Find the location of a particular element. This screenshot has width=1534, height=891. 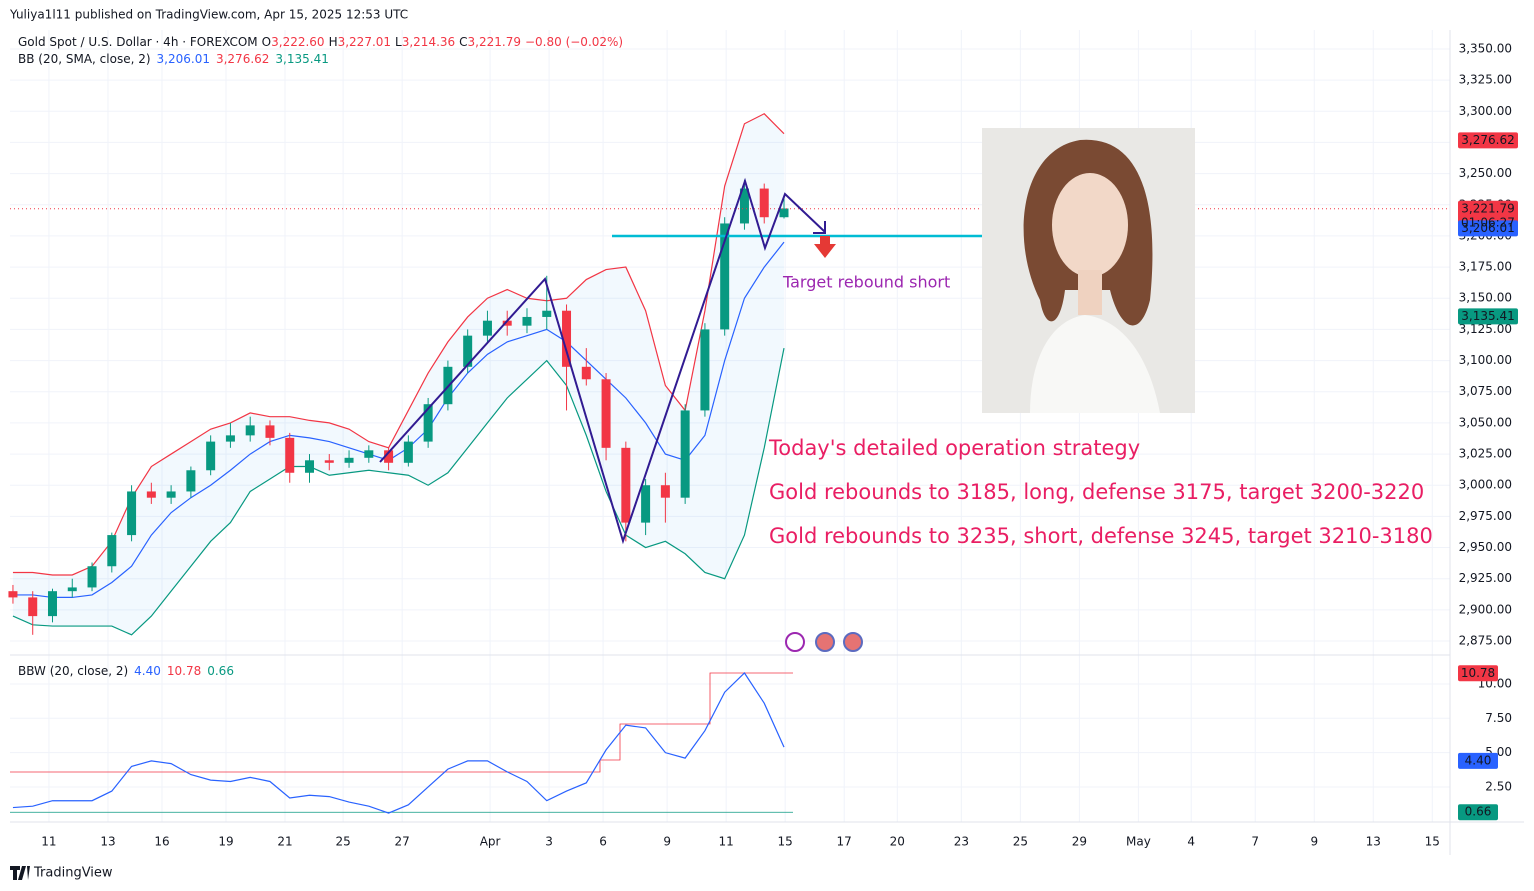

x-tick-label: 15 is located at coordinates (1432, 842).